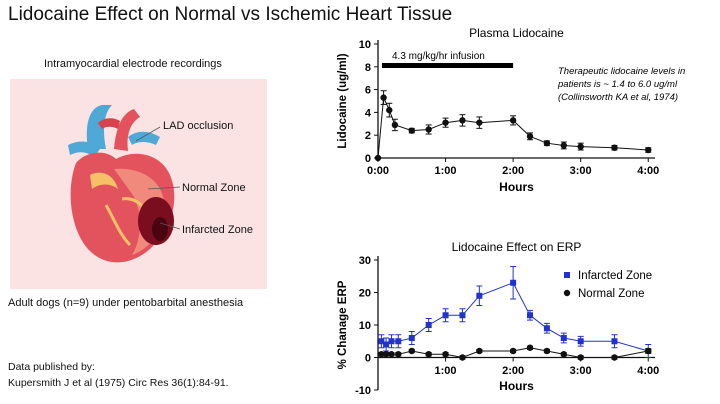  I want to click on y-tick-label: 30, so click(365, 261).